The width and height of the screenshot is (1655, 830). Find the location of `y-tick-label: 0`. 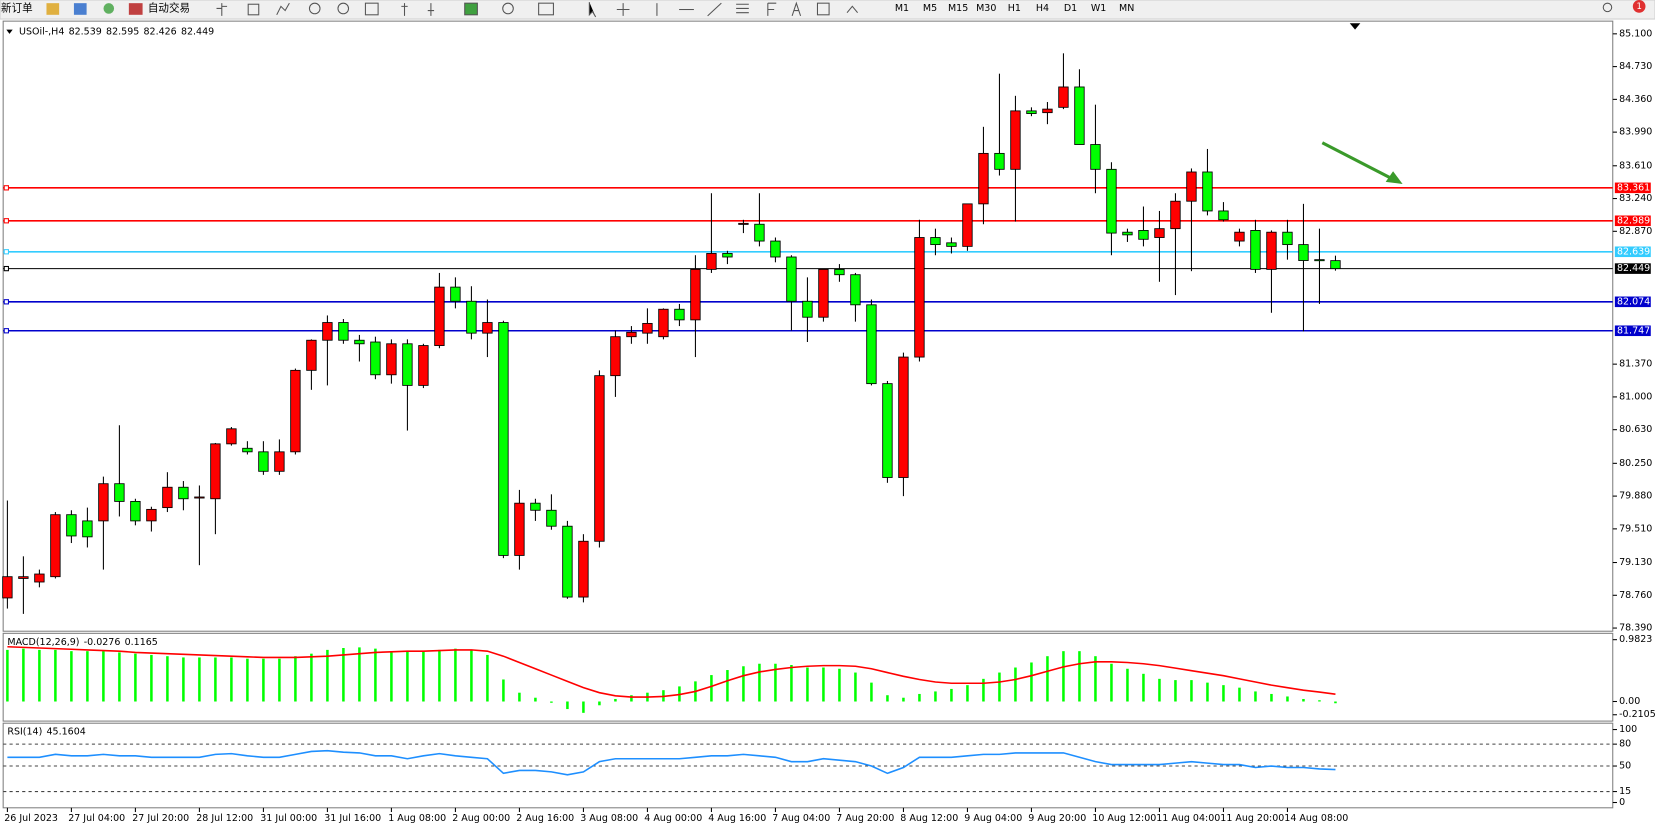

y-tick-label: 0 is located at coordinates (1622, 802).